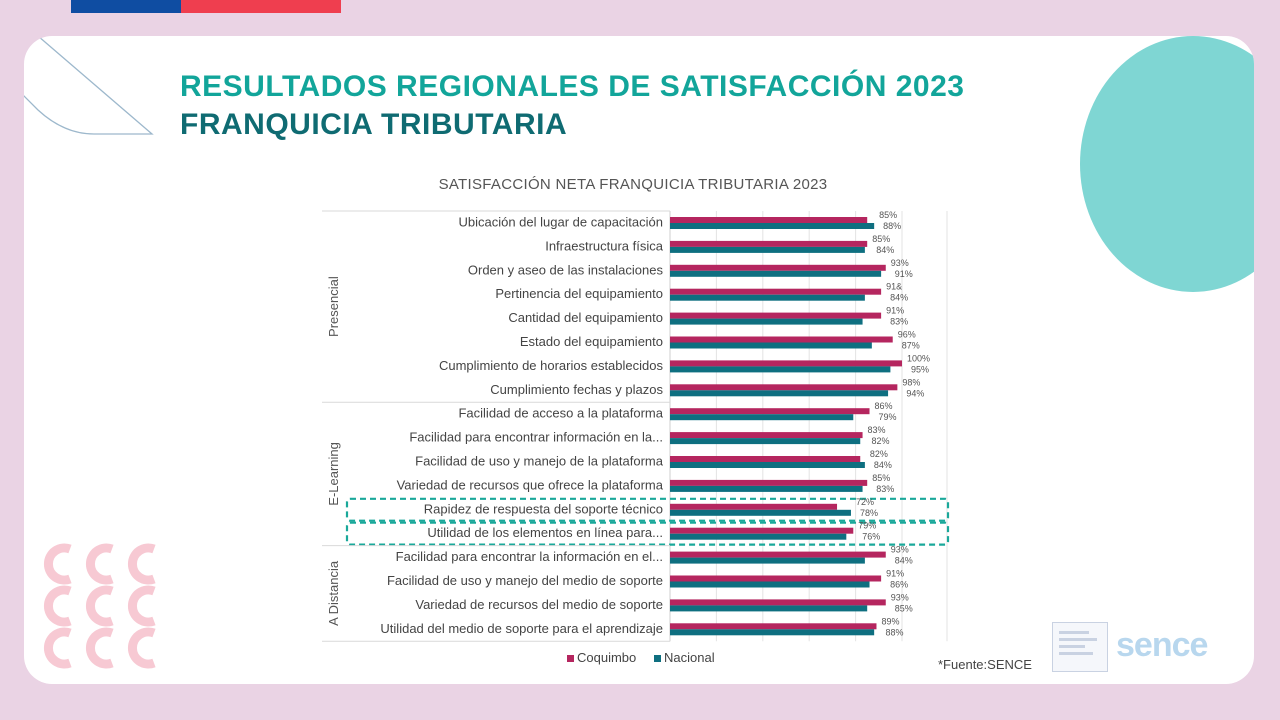 This screenshot has width=1280, height=720. Describe the element at coordinates (261, 6) in the screenshot. I see `flag-stripe-red` at that location.